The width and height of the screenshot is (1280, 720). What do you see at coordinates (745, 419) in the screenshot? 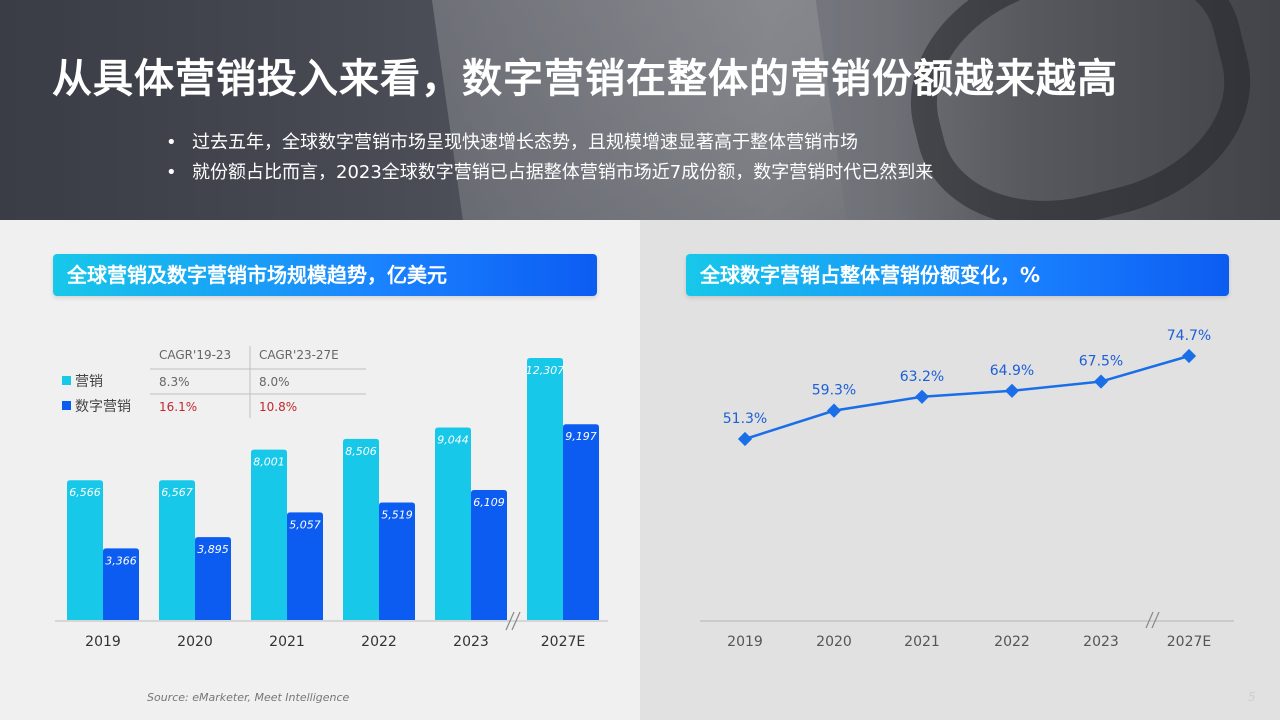
I see `line-data-label: 51.3%` at bounding box center [745, 419].